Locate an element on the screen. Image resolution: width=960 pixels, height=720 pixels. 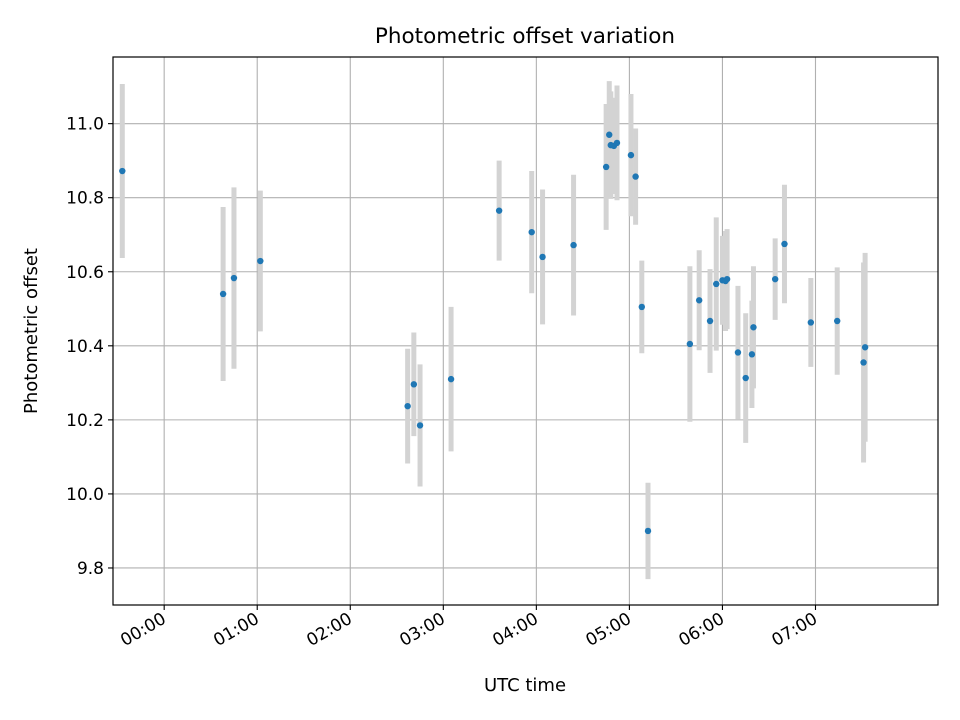
y-tick-label: 10.2 is located at coordinates (85, 421).